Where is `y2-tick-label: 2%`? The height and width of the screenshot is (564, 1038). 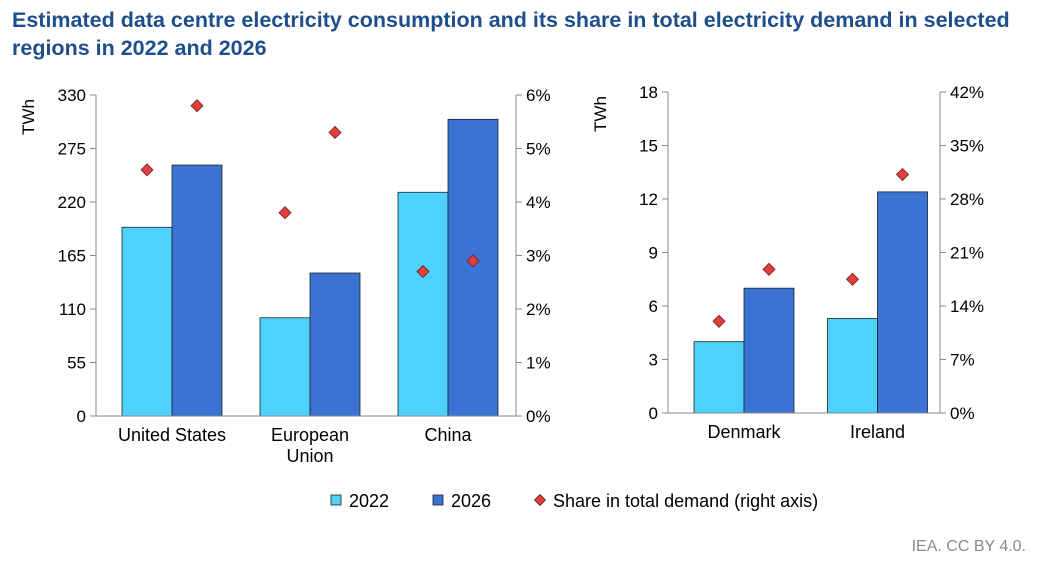 y2-tick-label: 2% is located at coordinates (538, 309).